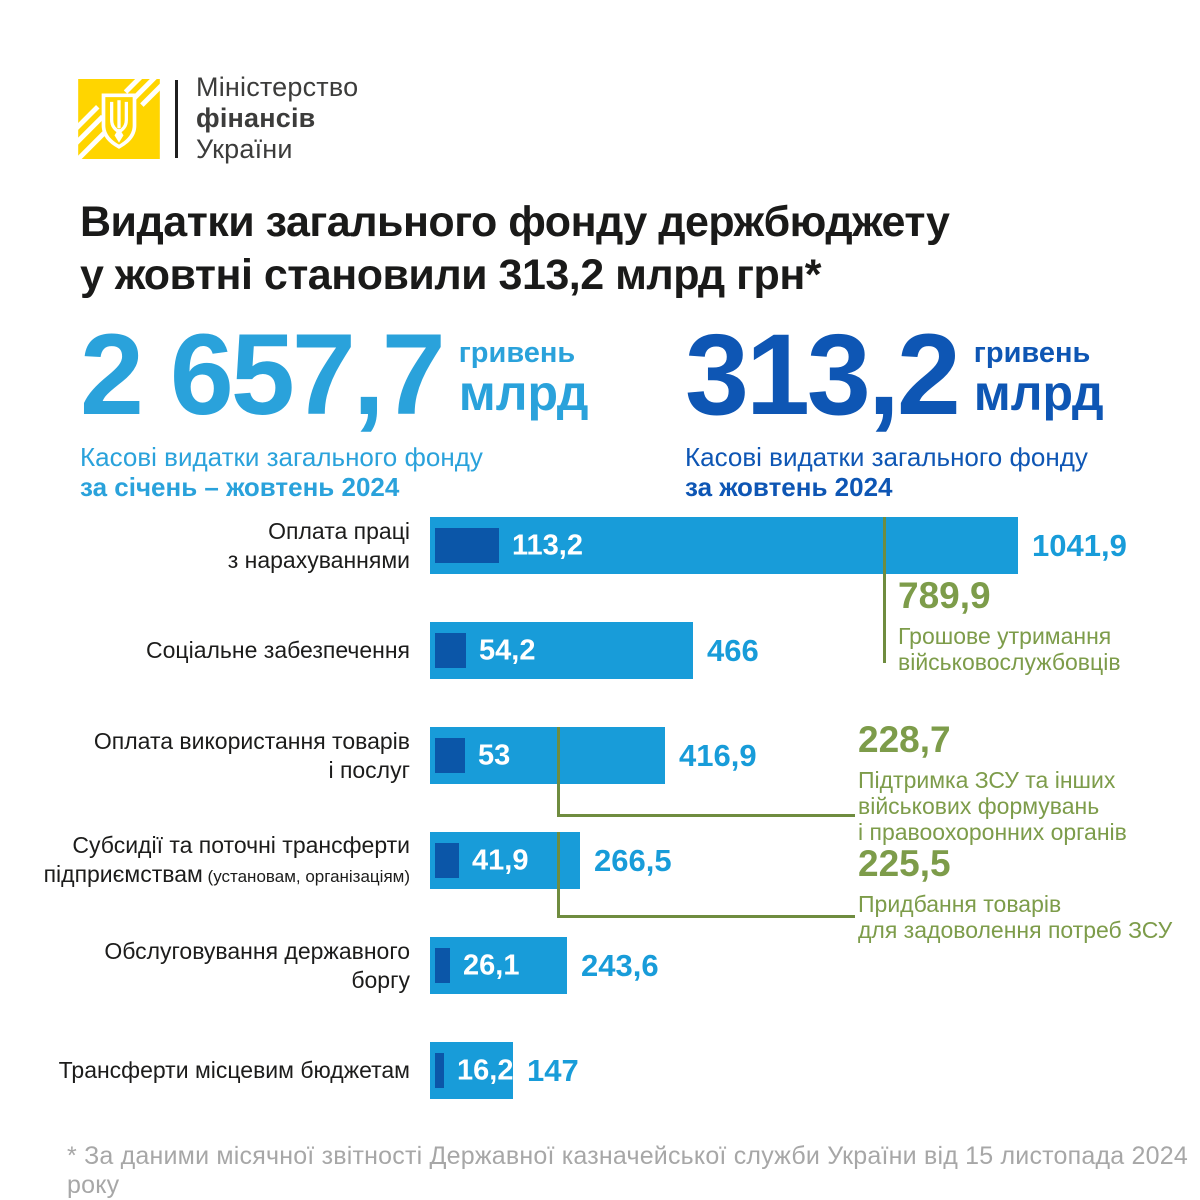 The width and height of the screenshot is (1200, 1200). I want to click on bar-october-value-label: 53, so click(494, 755).